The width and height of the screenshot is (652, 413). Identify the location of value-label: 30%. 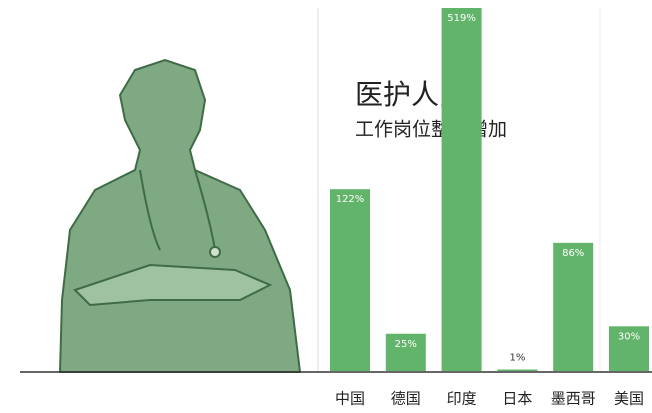
(629, 336).